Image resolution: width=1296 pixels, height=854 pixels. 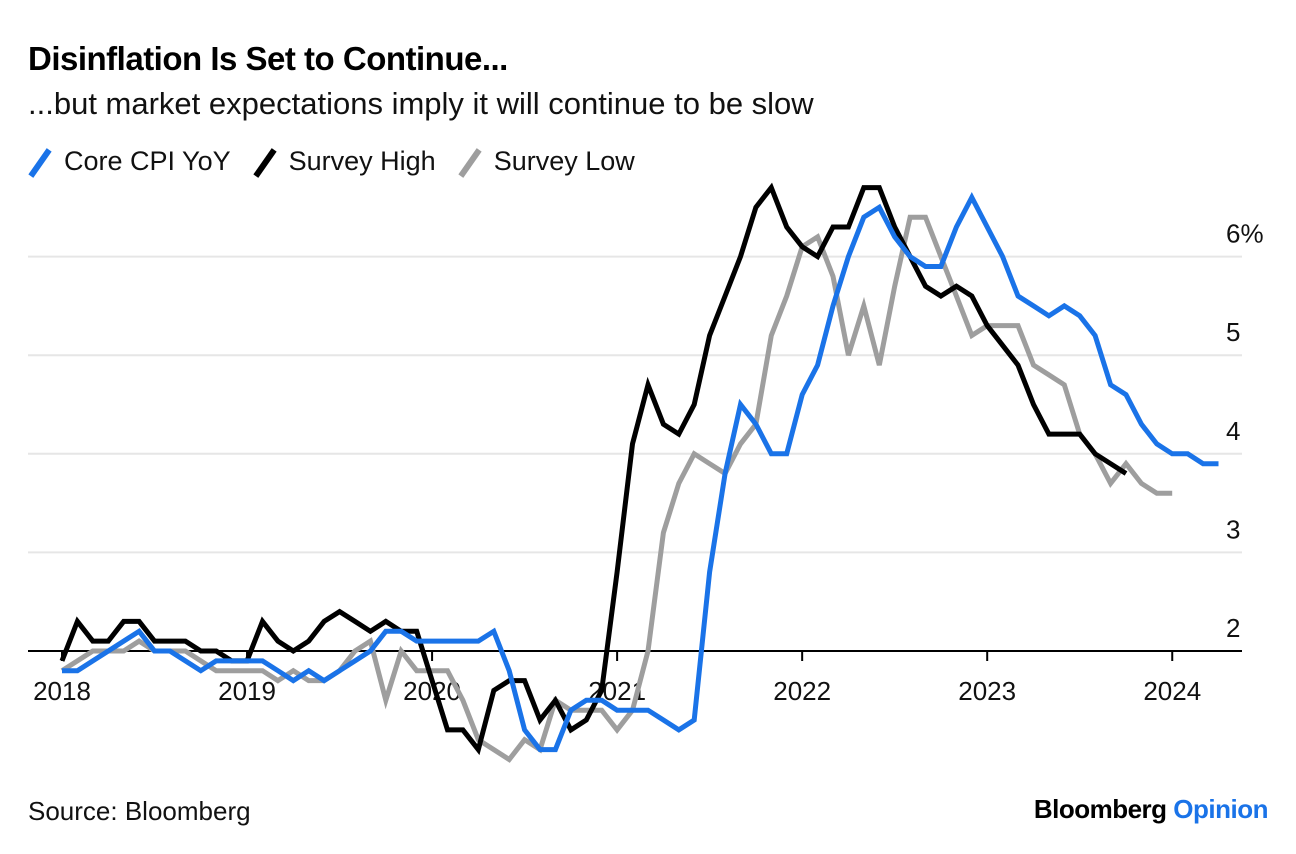 I want to click on legend-label-survey-high: Survey High, so click(x=362, y=161).